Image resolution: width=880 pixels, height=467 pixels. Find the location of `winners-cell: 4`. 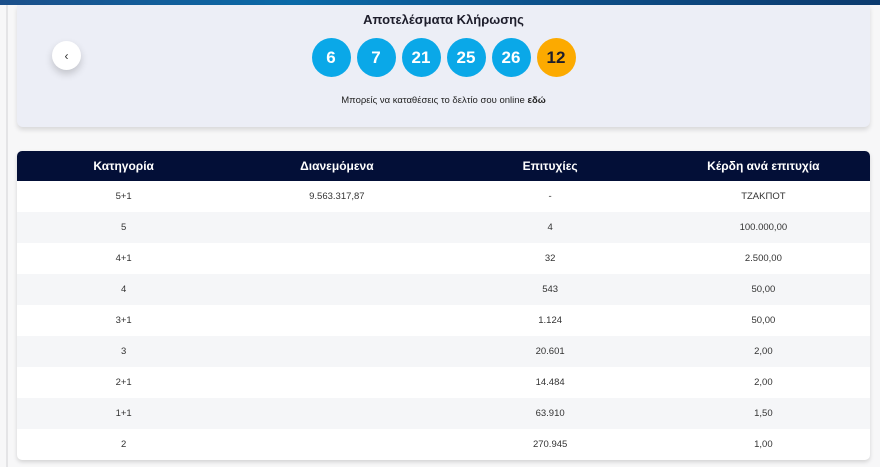

winners-cell: 4 is located at coordinates (550, 227).